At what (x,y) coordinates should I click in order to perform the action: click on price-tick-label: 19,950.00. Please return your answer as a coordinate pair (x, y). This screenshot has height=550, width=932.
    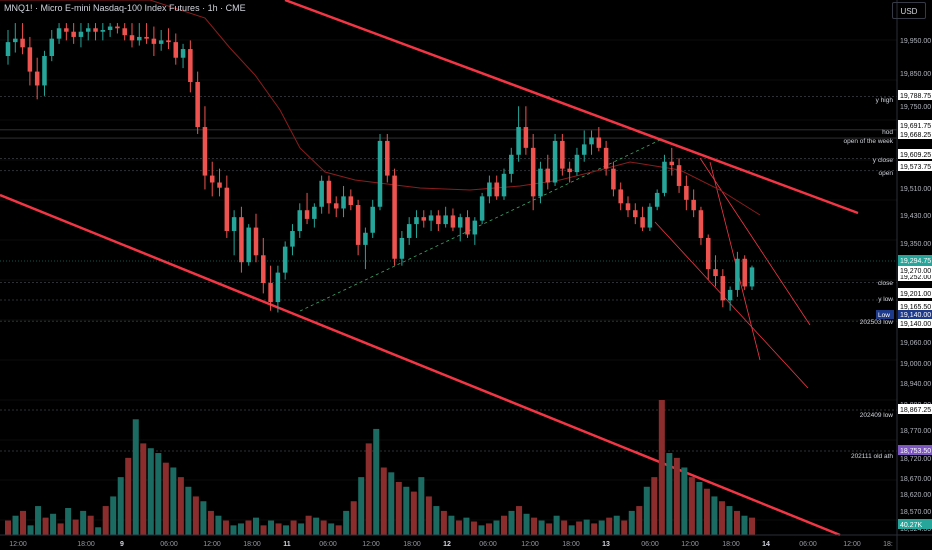
    Looking at the image, I should click on (915, 41).